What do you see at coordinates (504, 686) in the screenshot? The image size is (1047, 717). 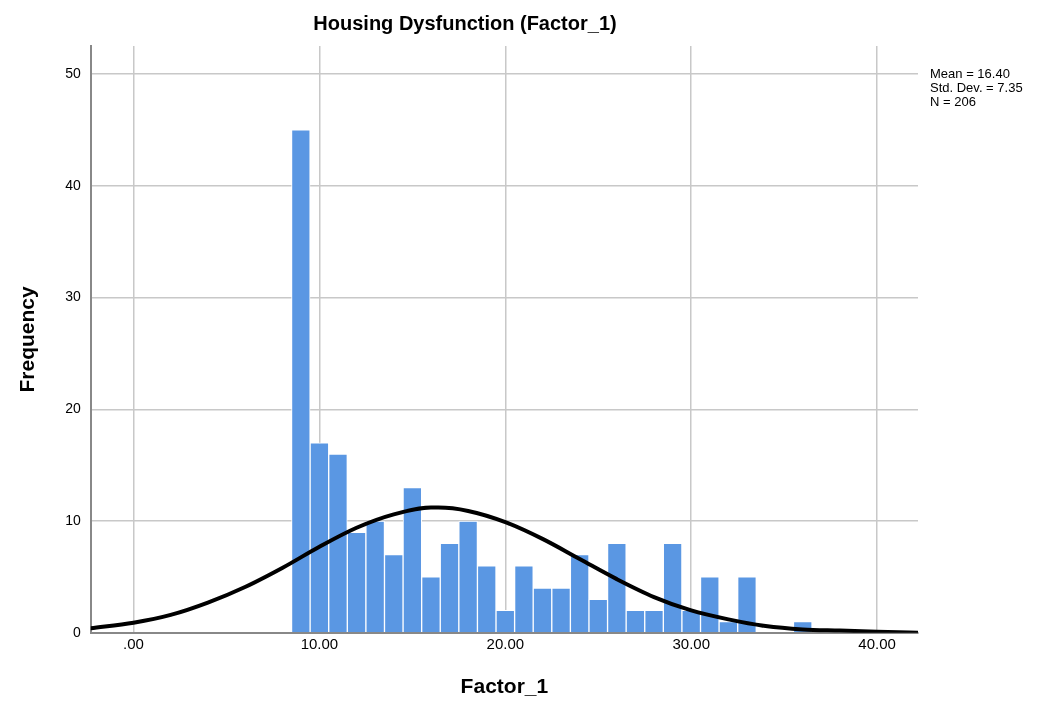 I see `x-axis-title: Factor_1` at bounding box center [504, 686].